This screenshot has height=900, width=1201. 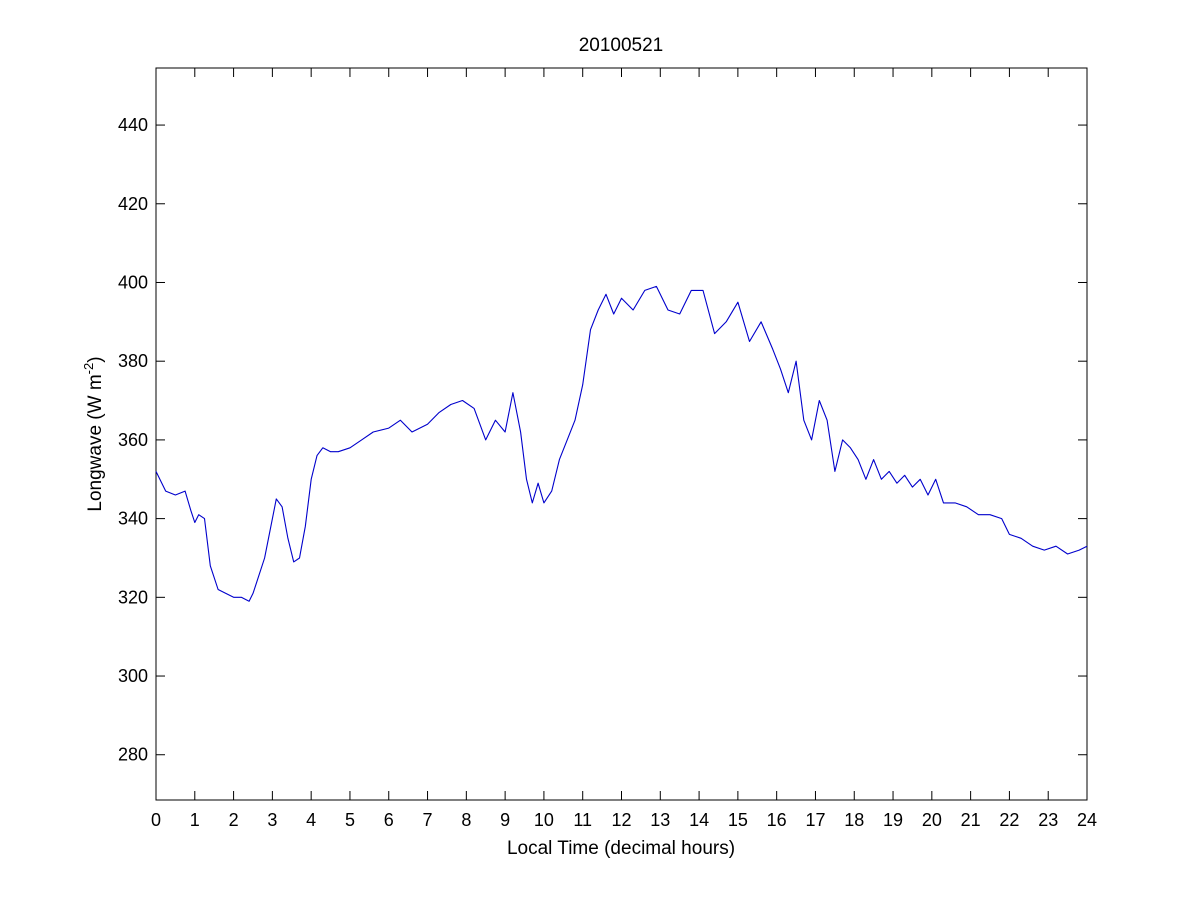 I want to click on y-tick-label: 380, so click(x=133, y=361).